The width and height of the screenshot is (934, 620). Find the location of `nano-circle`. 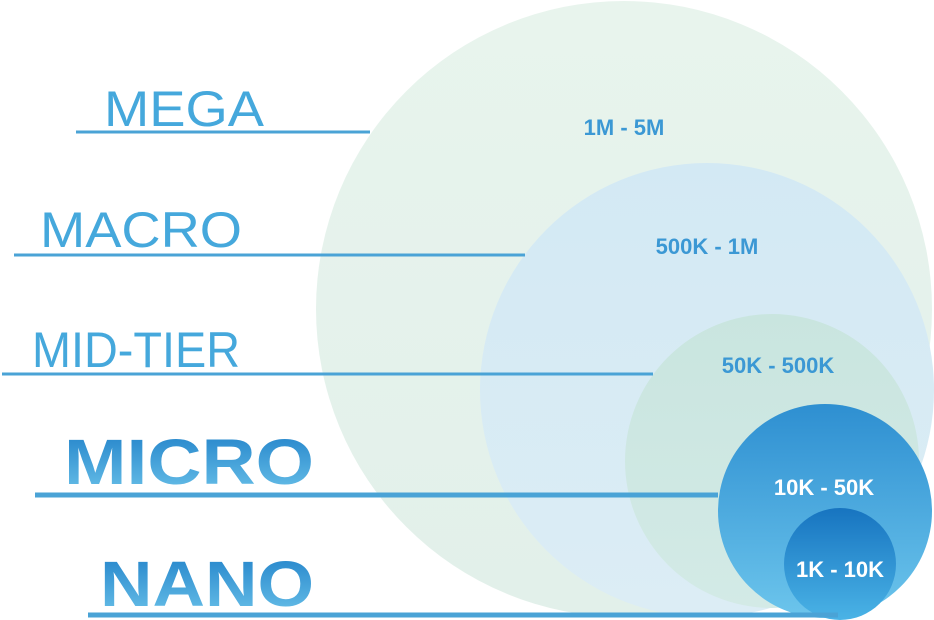

nano-circle is located at coordinates (840, 564).